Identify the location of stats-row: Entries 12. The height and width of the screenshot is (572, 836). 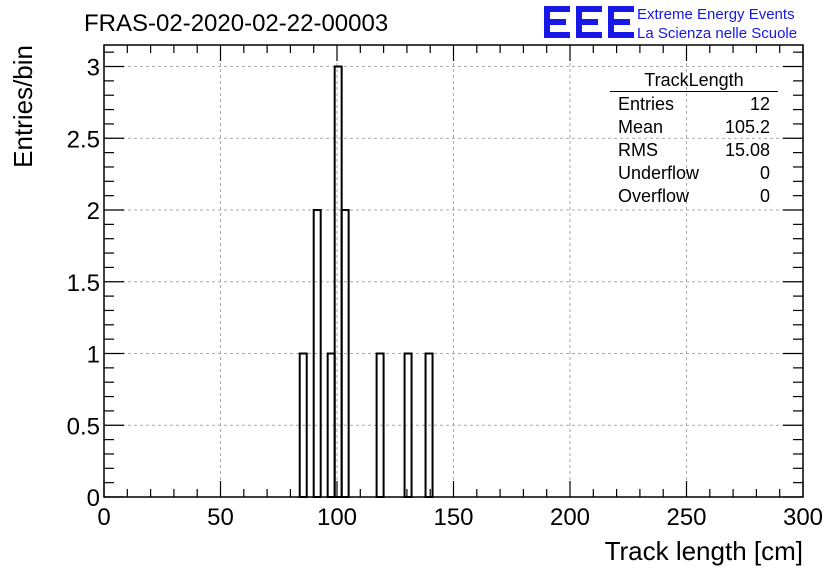
(694, 104).